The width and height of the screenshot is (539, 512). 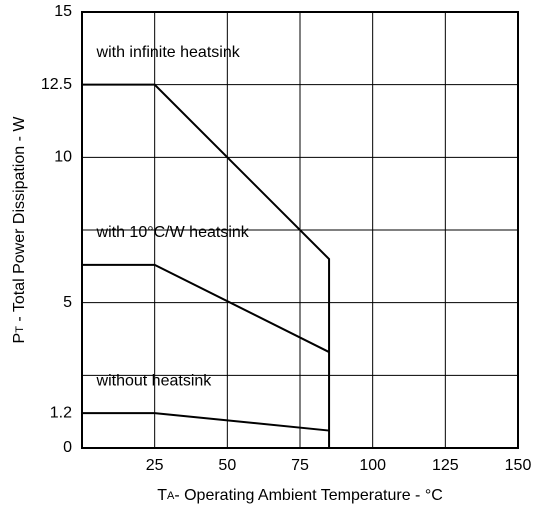 I want to click on y-label-sub: T, so click(x=20, y=329).